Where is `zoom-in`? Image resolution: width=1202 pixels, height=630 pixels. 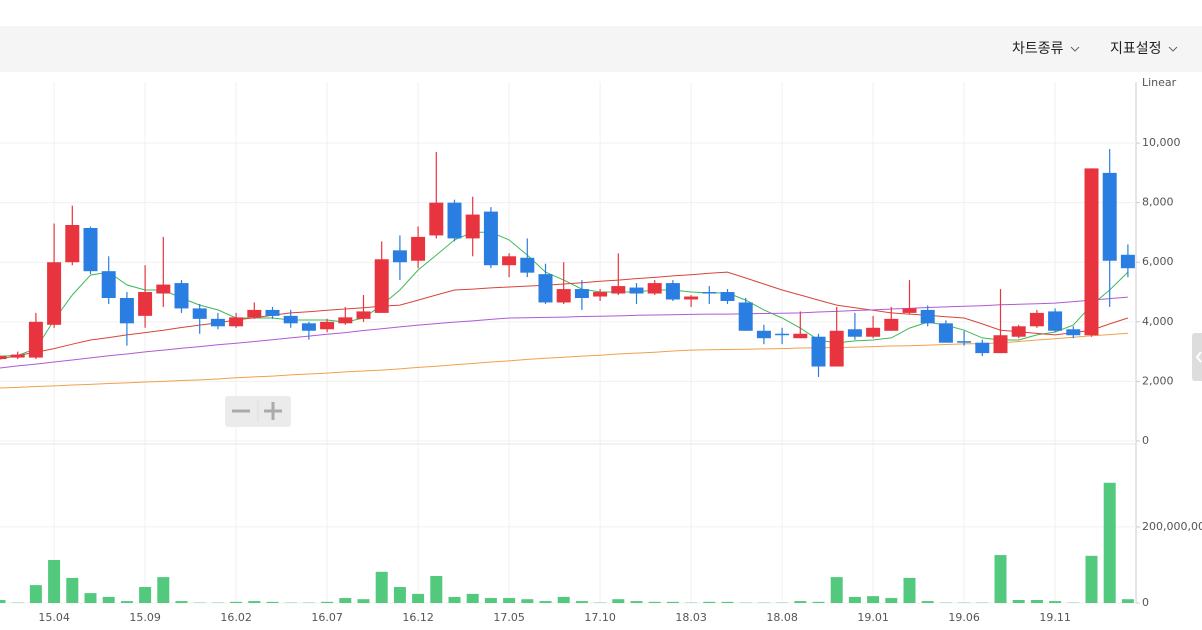 zoom-in is located at coordinates (273, 411).